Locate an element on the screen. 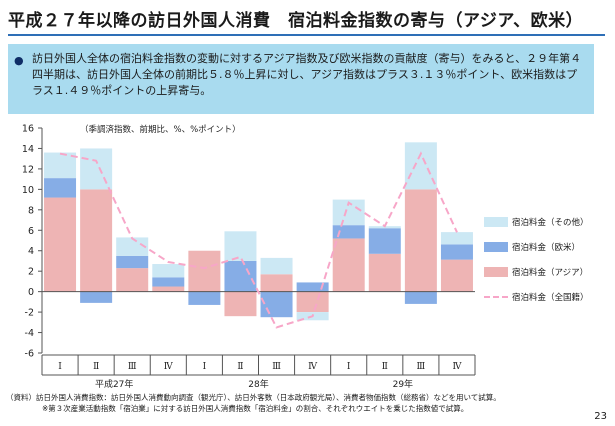 This screenshot has width=615, height=426. chart-legend: 宿泊料金（その他） 宿泊料金（欧米） 宿泊料金（アジア） 宿泊料金（全国籍） is located at coordinates (536, 262).